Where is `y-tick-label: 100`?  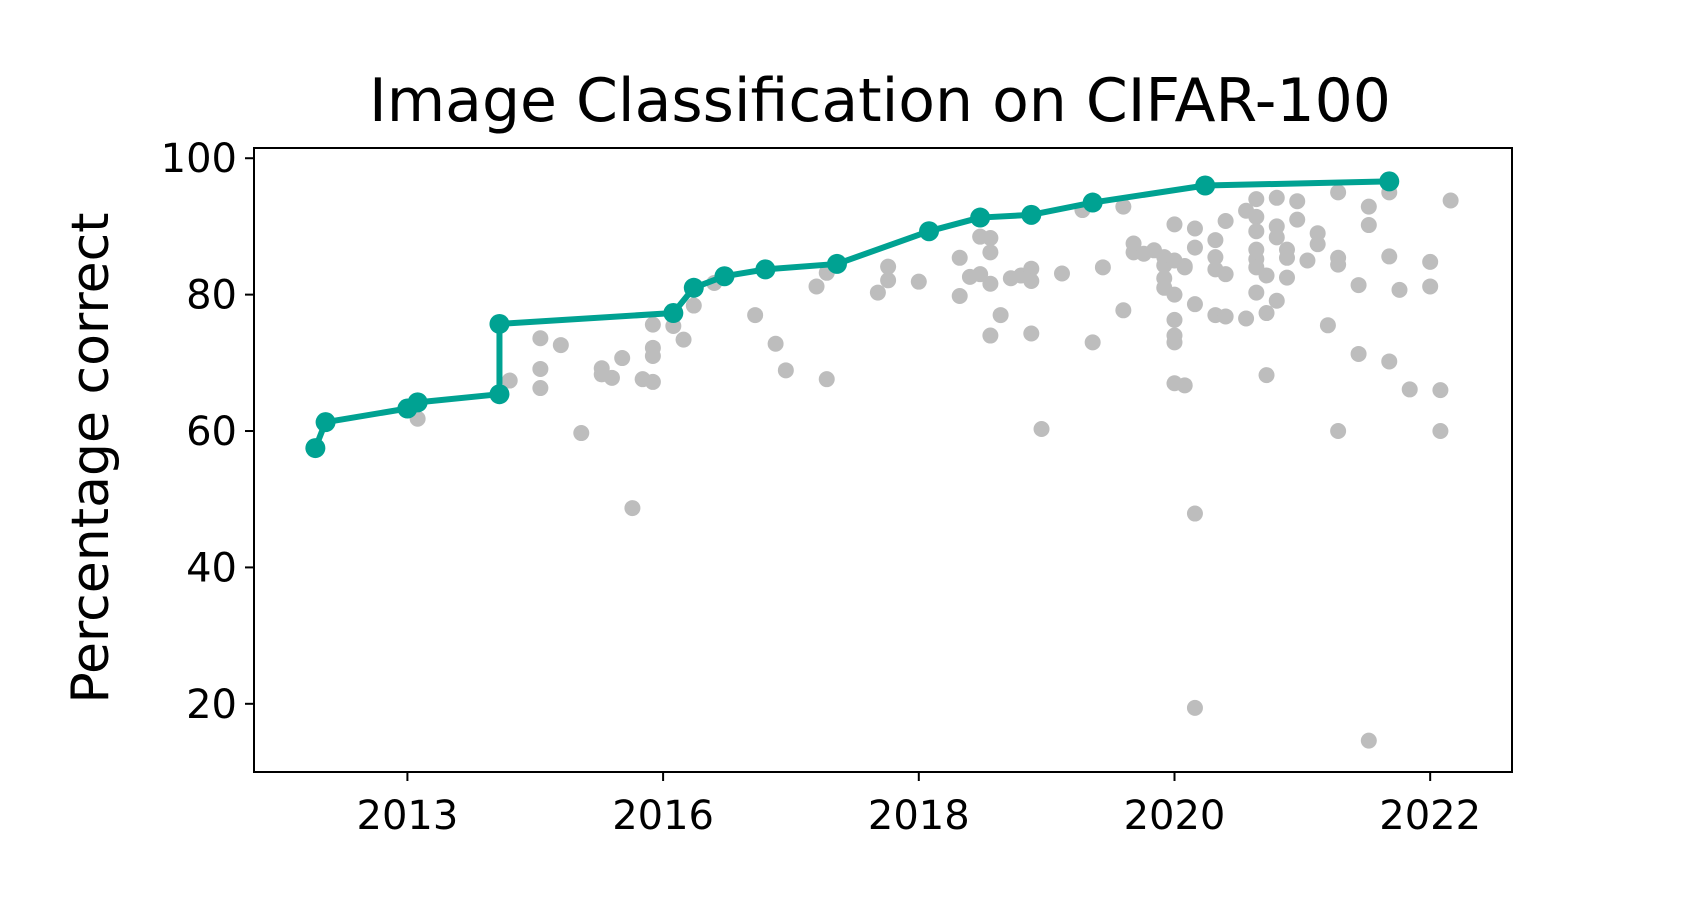
y-tick-label: 100 is located at coordinates (199, 159).